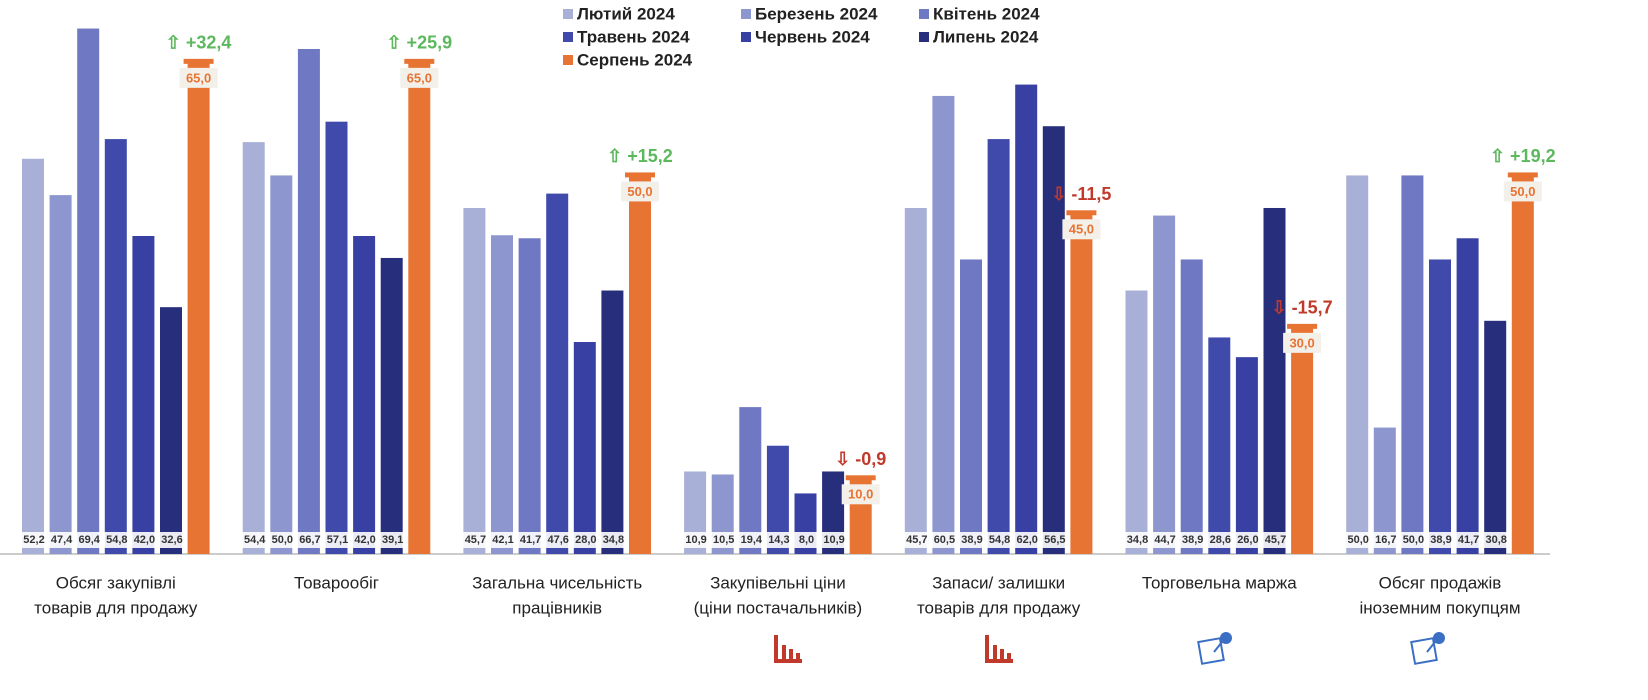 The height and width of the screenshot is (700, 1648). What do you see at coordinates (1301, 342) in the screenshot?
I see `value-label: 30,0` at bounding box center [1301, 342].